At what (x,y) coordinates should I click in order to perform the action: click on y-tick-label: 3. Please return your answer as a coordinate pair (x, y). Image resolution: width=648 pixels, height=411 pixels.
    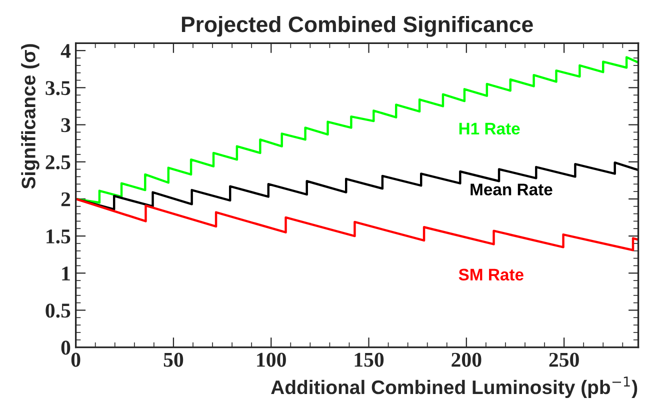
    Looking at the image, I should click on (65, 125).